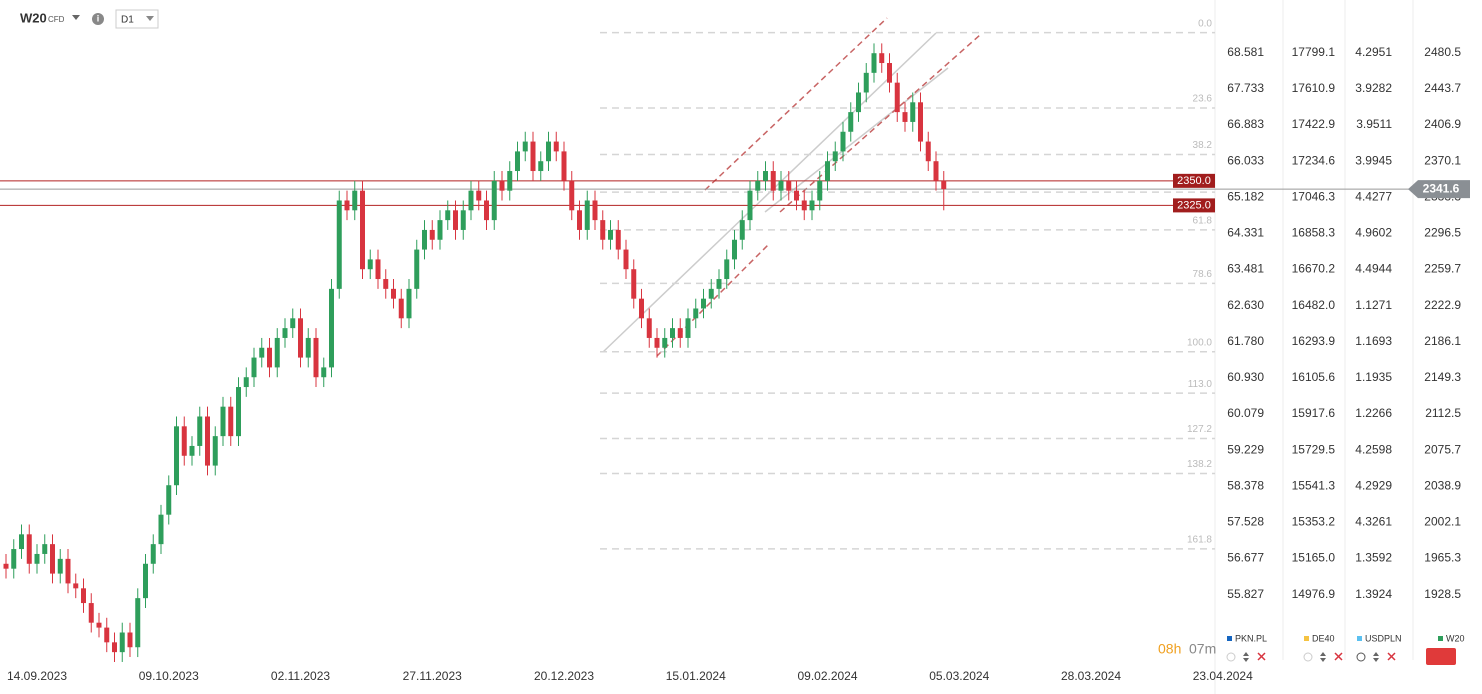 The image size is (1482, 694). I want to click on overlay-tick-label: 3.9945, so click(1373, 160).